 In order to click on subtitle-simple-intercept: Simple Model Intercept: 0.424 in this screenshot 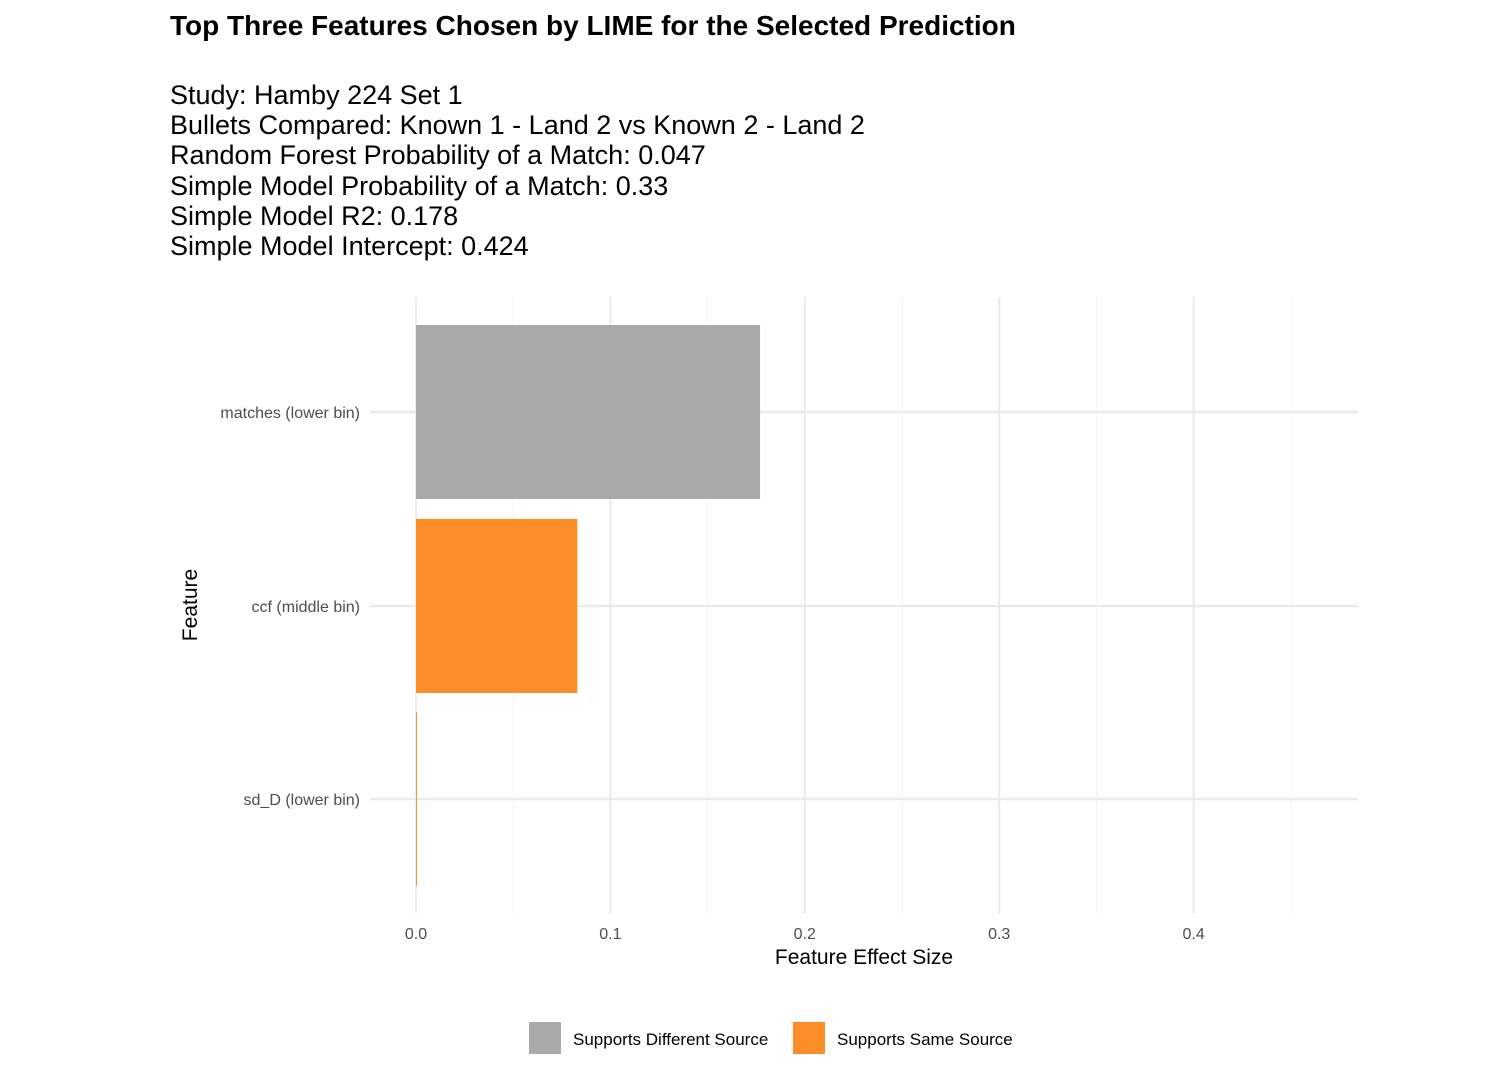, I will do `click(349, 246)`.